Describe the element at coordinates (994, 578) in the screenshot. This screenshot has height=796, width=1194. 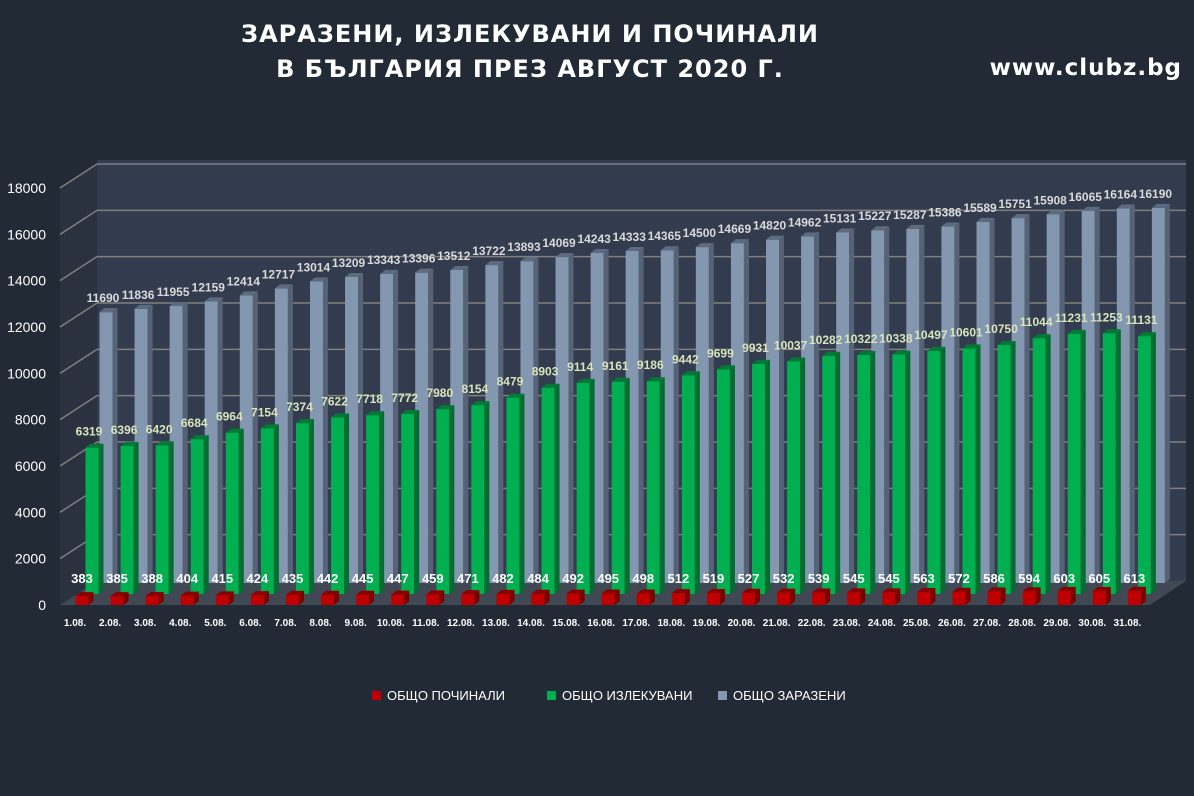
I see `data-label-0: 586` at that location.